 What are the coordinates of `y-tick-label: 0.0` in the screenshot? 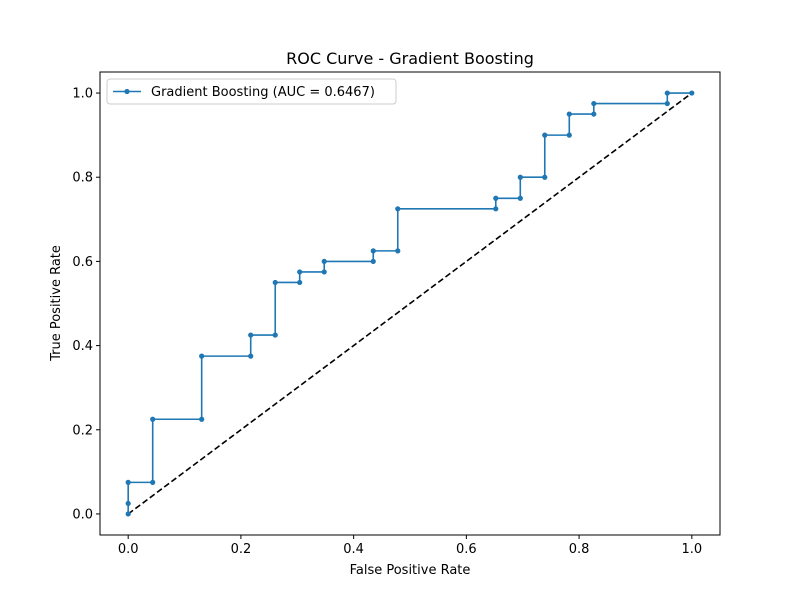 It's located at (82, 514).